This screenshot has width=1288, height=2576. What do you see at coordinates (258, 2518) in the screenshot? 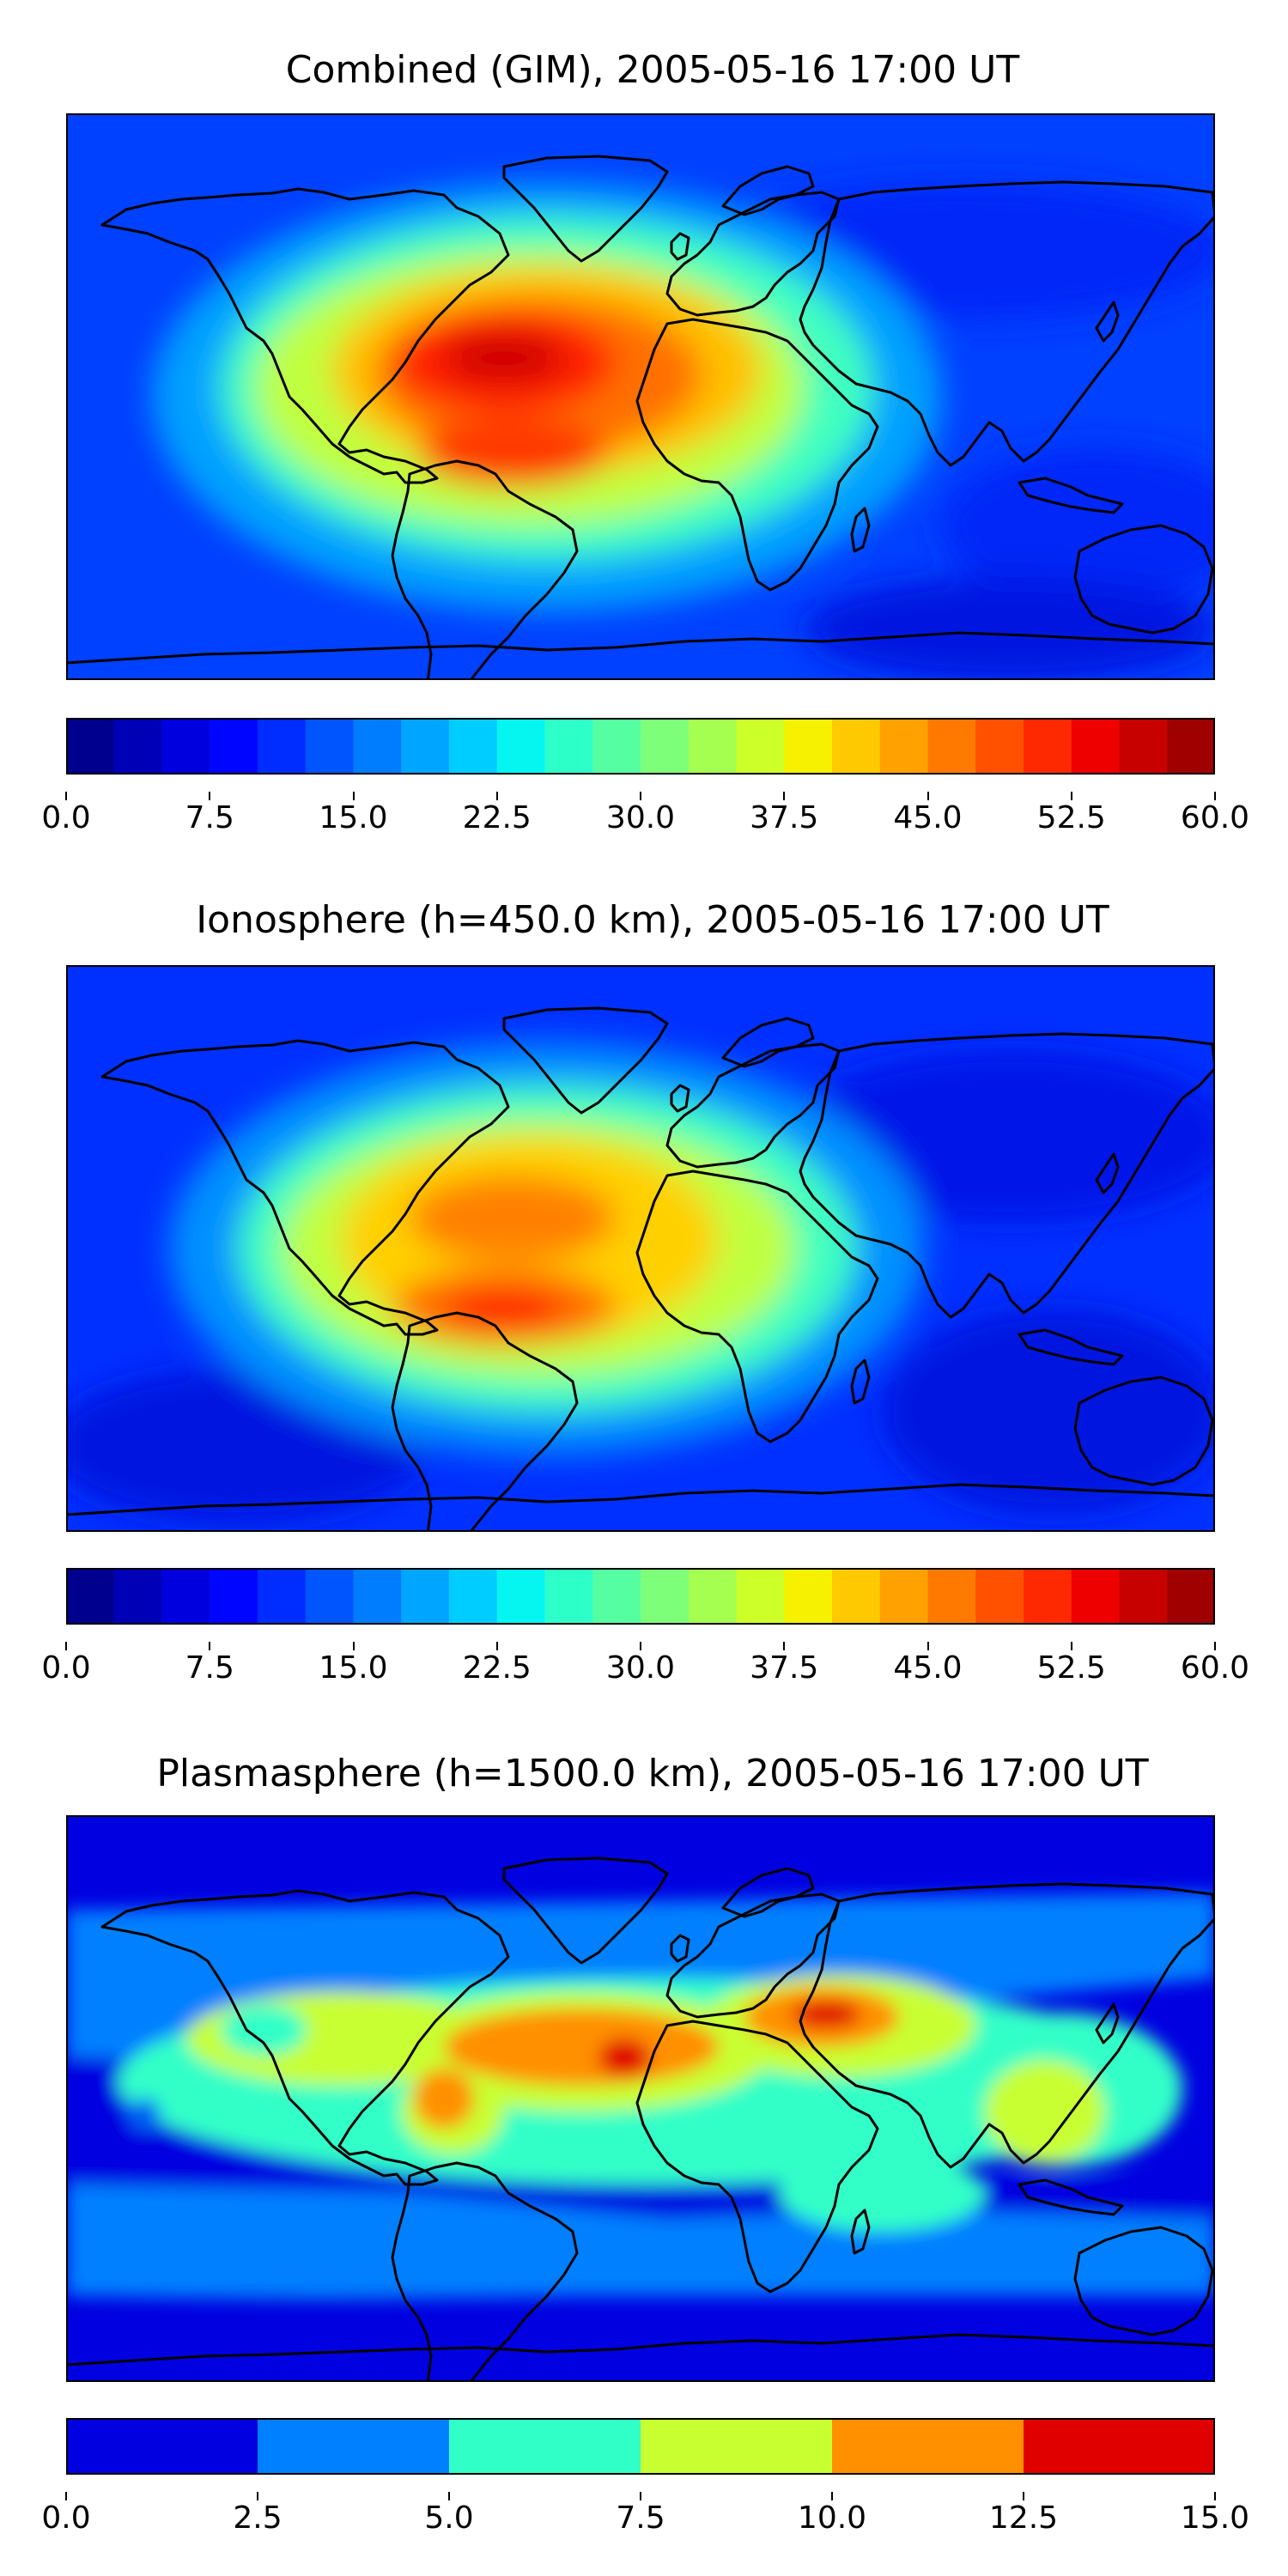
I see `colorbar-tick-label: 2.5` at bounding box center [258, 2518].